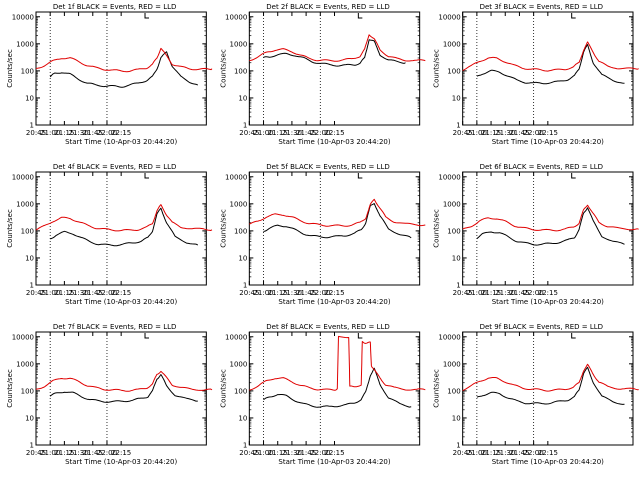 This screenshot has height=480, width=640. I want to click on x-axis-label: Start Time (10-Apr-03 20:44:20), so click(121, 302).